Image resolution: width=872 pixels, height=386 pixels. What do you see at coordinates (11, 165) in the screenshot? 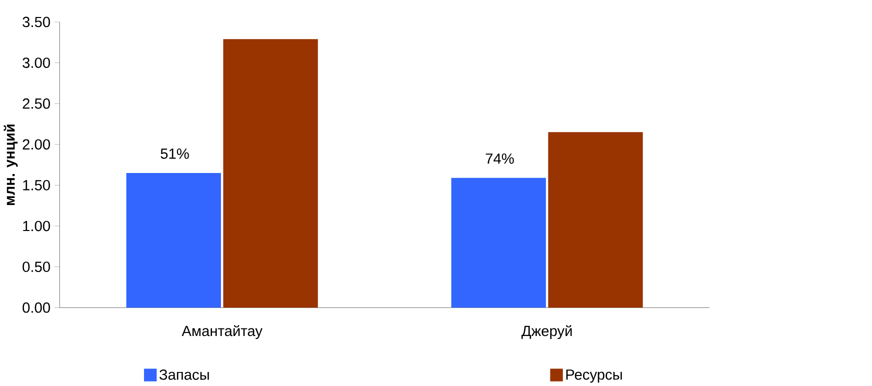
I see `y-axis-title: млн. унций` at bounding box center [11, 165].